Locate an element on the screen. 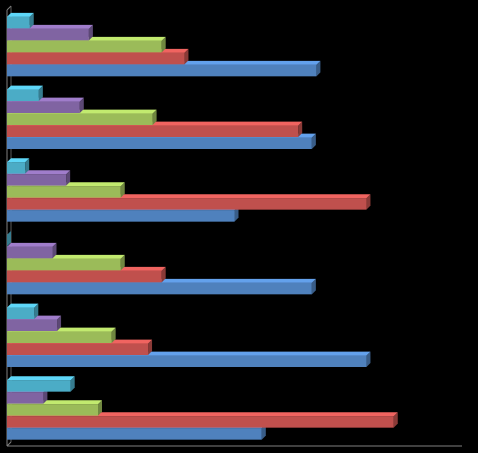 This screenshot has width=478, height=453. x-axis-corner-edge is located at coordinates (9, 444).